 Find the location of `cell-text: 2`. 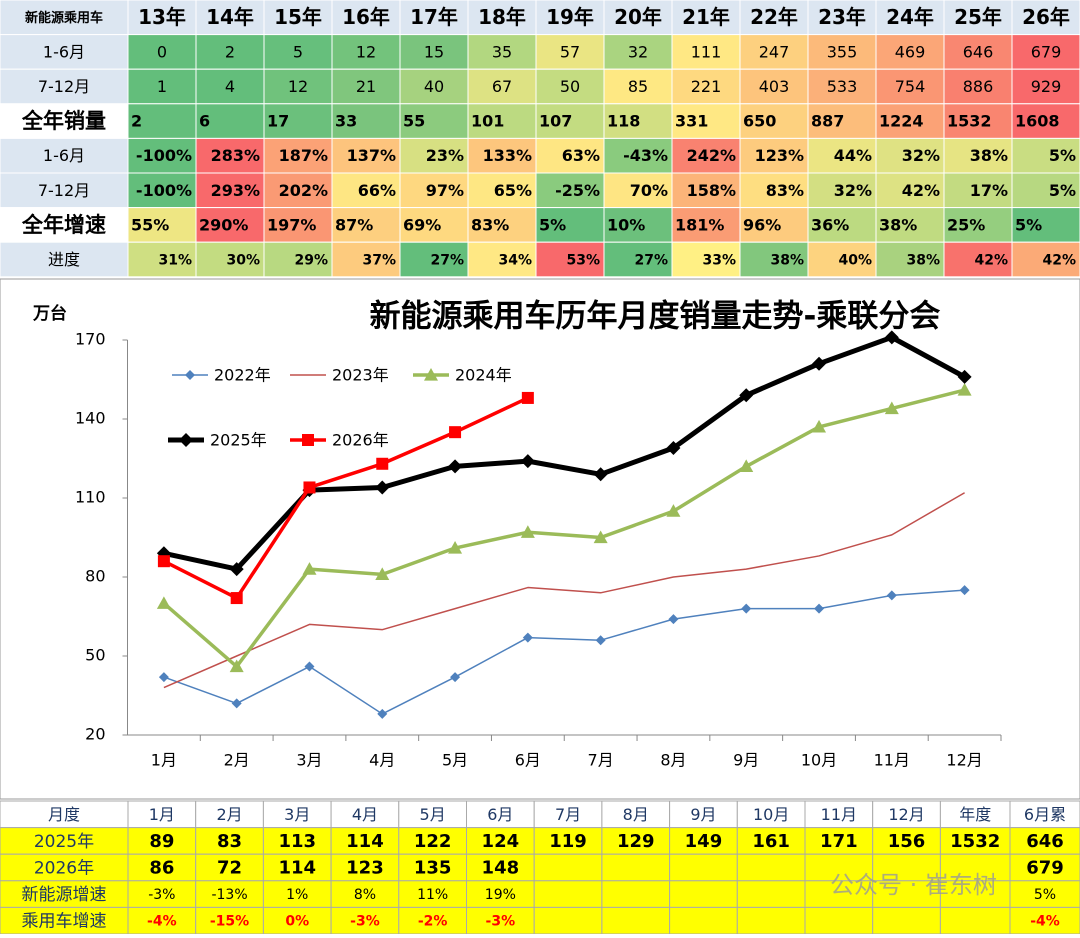

cell-text: 2 is located at coordinates (136, 121).